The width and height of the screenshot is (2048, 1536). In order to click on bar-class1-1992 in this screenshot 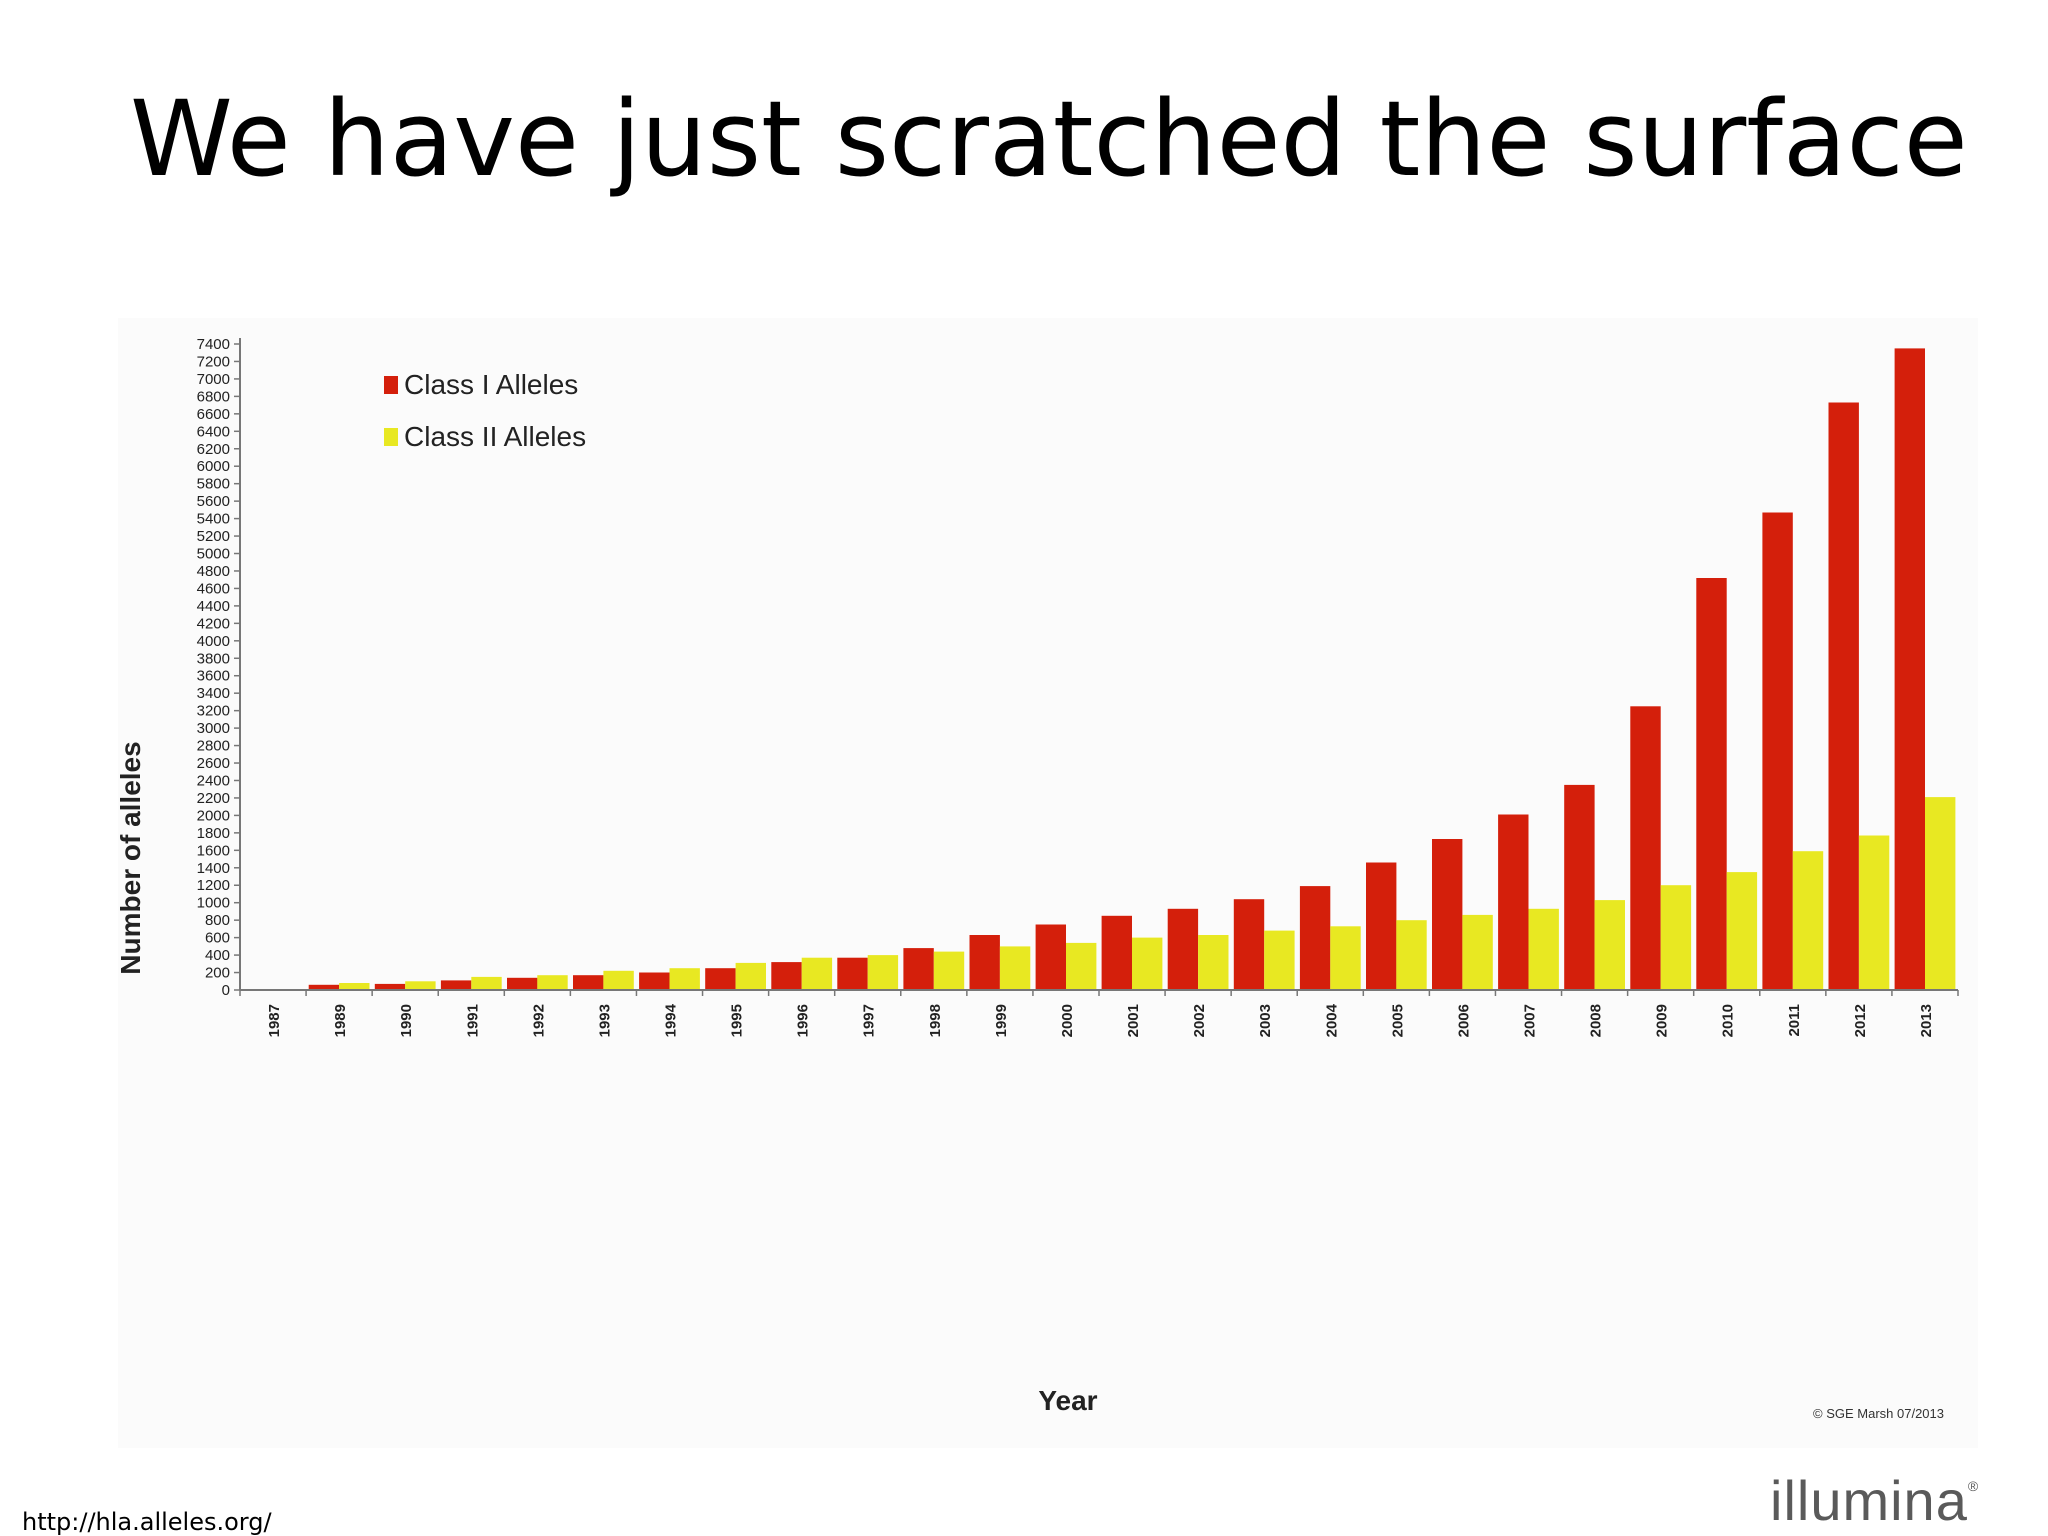, I will do `click(522, 983)`.